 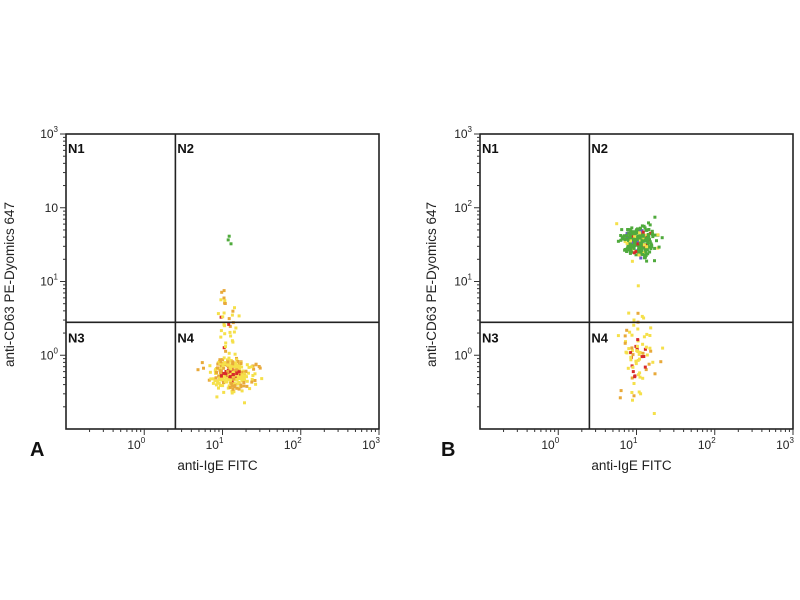 What do you see at coordinates (217, 465) in the screenshot?
I see `x-axis-label: anti-IgE FITC` at bounding box center [217, 465].